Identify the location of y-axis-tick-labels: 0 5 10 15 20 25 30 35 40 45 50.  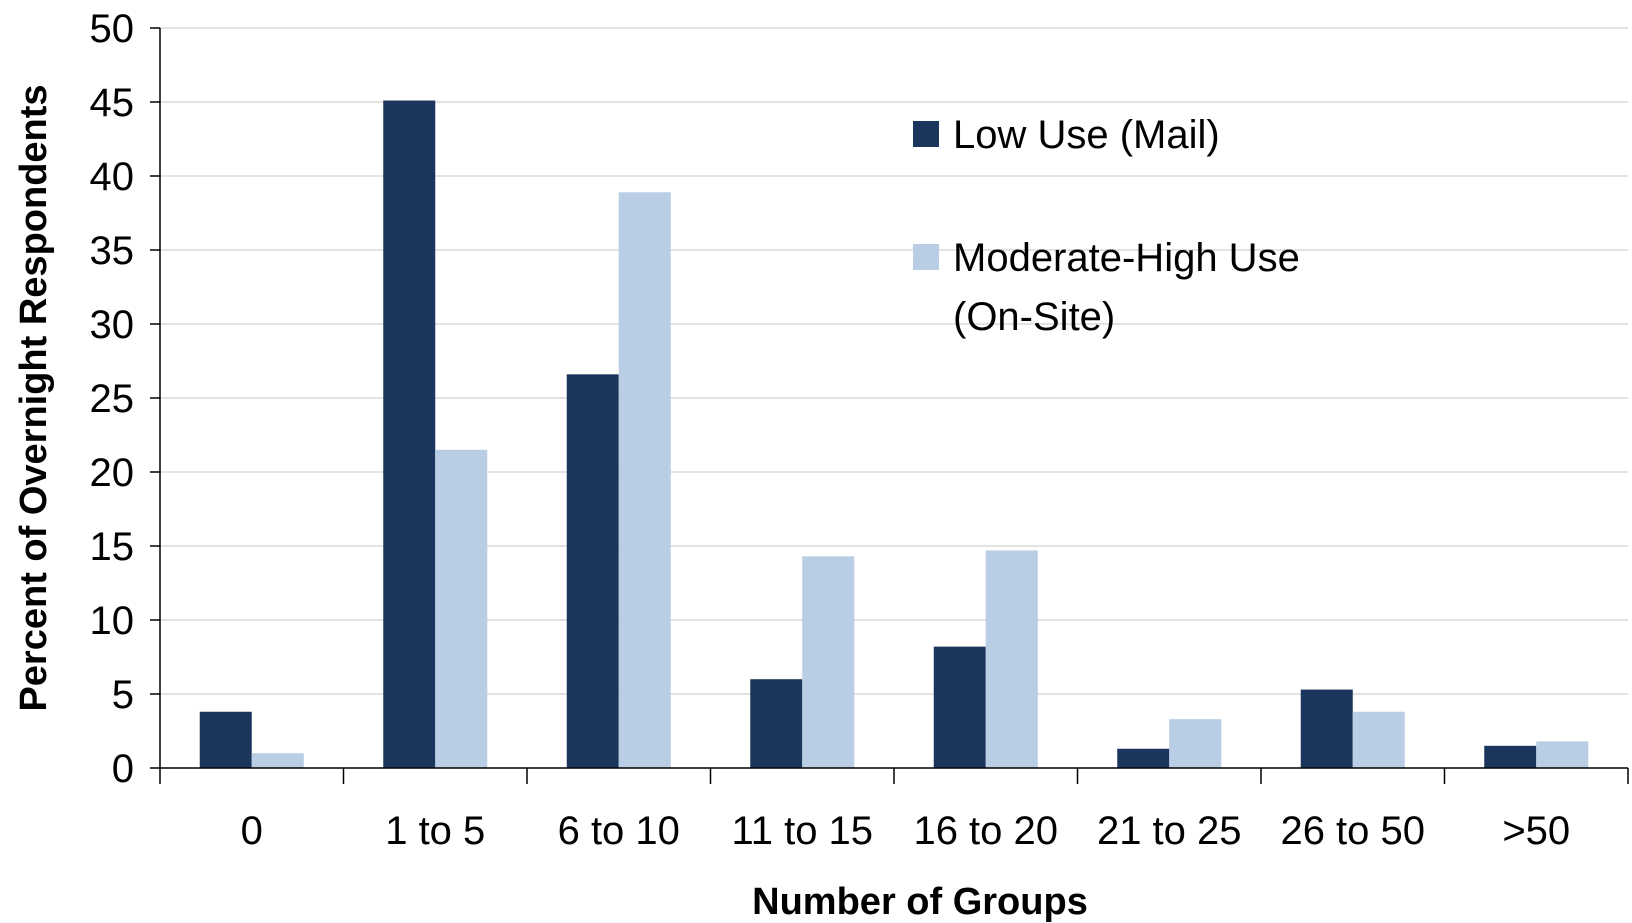
(112, 399).